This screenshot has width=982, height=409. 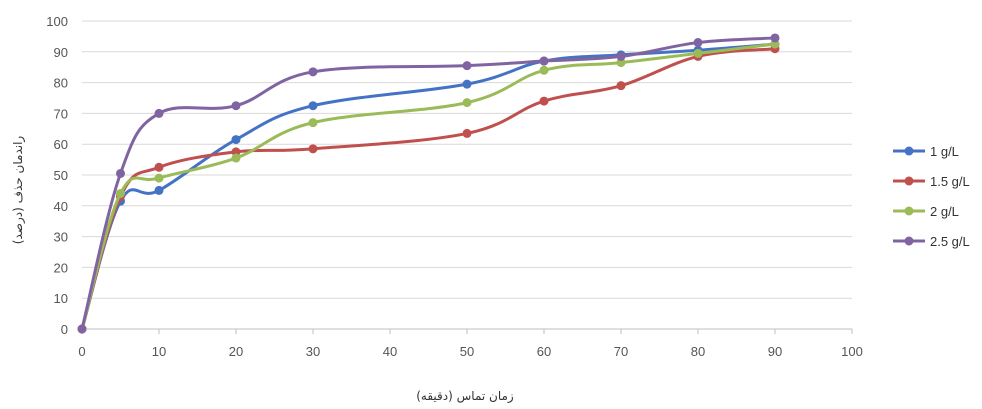 What do you see at coordinates (621, 351) in the screenshot?
I see `x-tick-label: 70` at bounding box center [621, 351].